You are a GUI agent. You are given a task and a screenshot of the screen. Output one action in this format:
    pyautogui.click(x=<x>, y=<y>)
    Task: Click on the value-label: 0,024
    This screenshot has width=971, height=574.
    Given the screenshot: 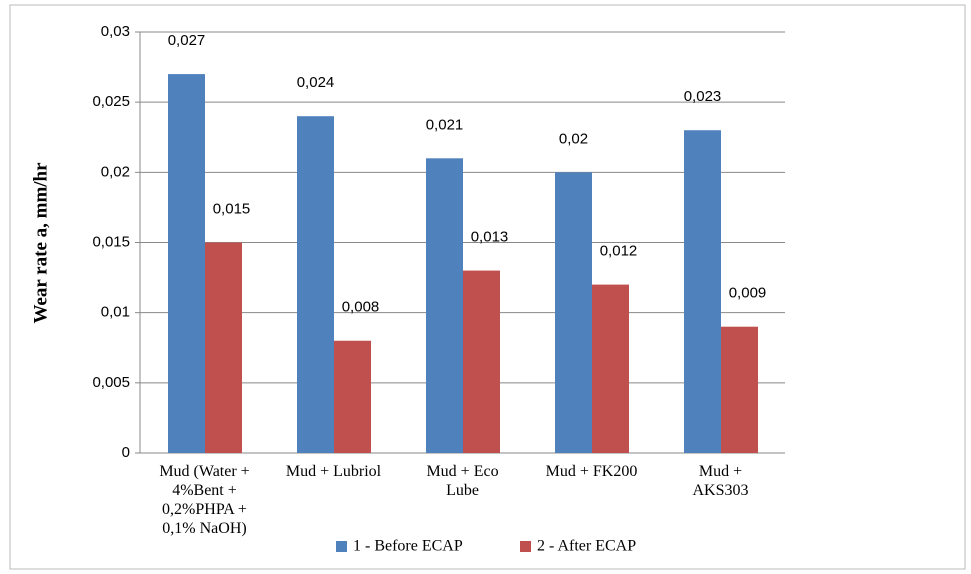 What is the action you would take?
    pyautogui.click(x=316, y=82)
    